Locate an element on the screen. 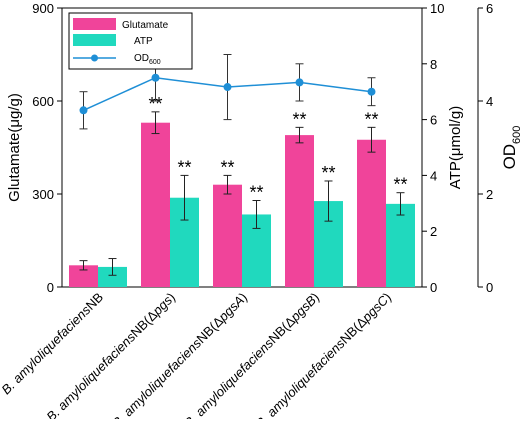 This screenshot has width=526, height=424. left-axis-ticks: 0 300 600 900 is located at coordinates (47, 148).